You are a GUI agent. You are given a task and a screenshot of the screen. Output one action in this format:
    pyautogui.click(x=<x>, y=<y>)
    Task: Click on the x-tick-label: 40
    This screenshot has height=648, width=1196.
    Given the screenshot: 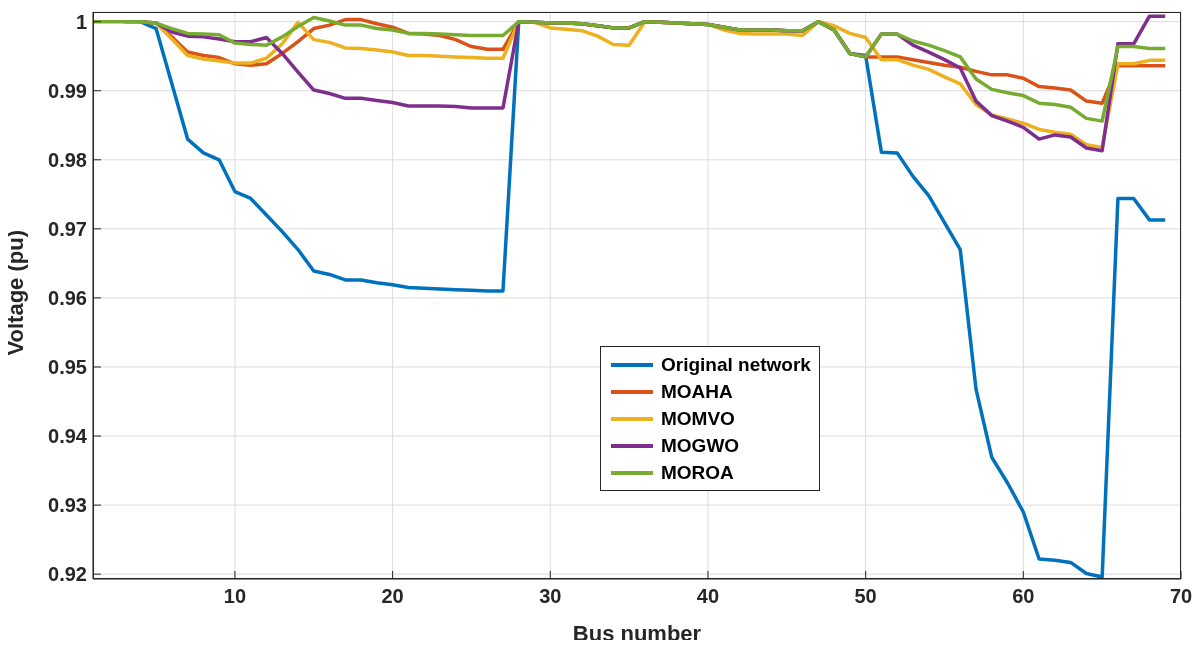 What is the action you would take?
    pyautogui.click(x=708, y=596)
    